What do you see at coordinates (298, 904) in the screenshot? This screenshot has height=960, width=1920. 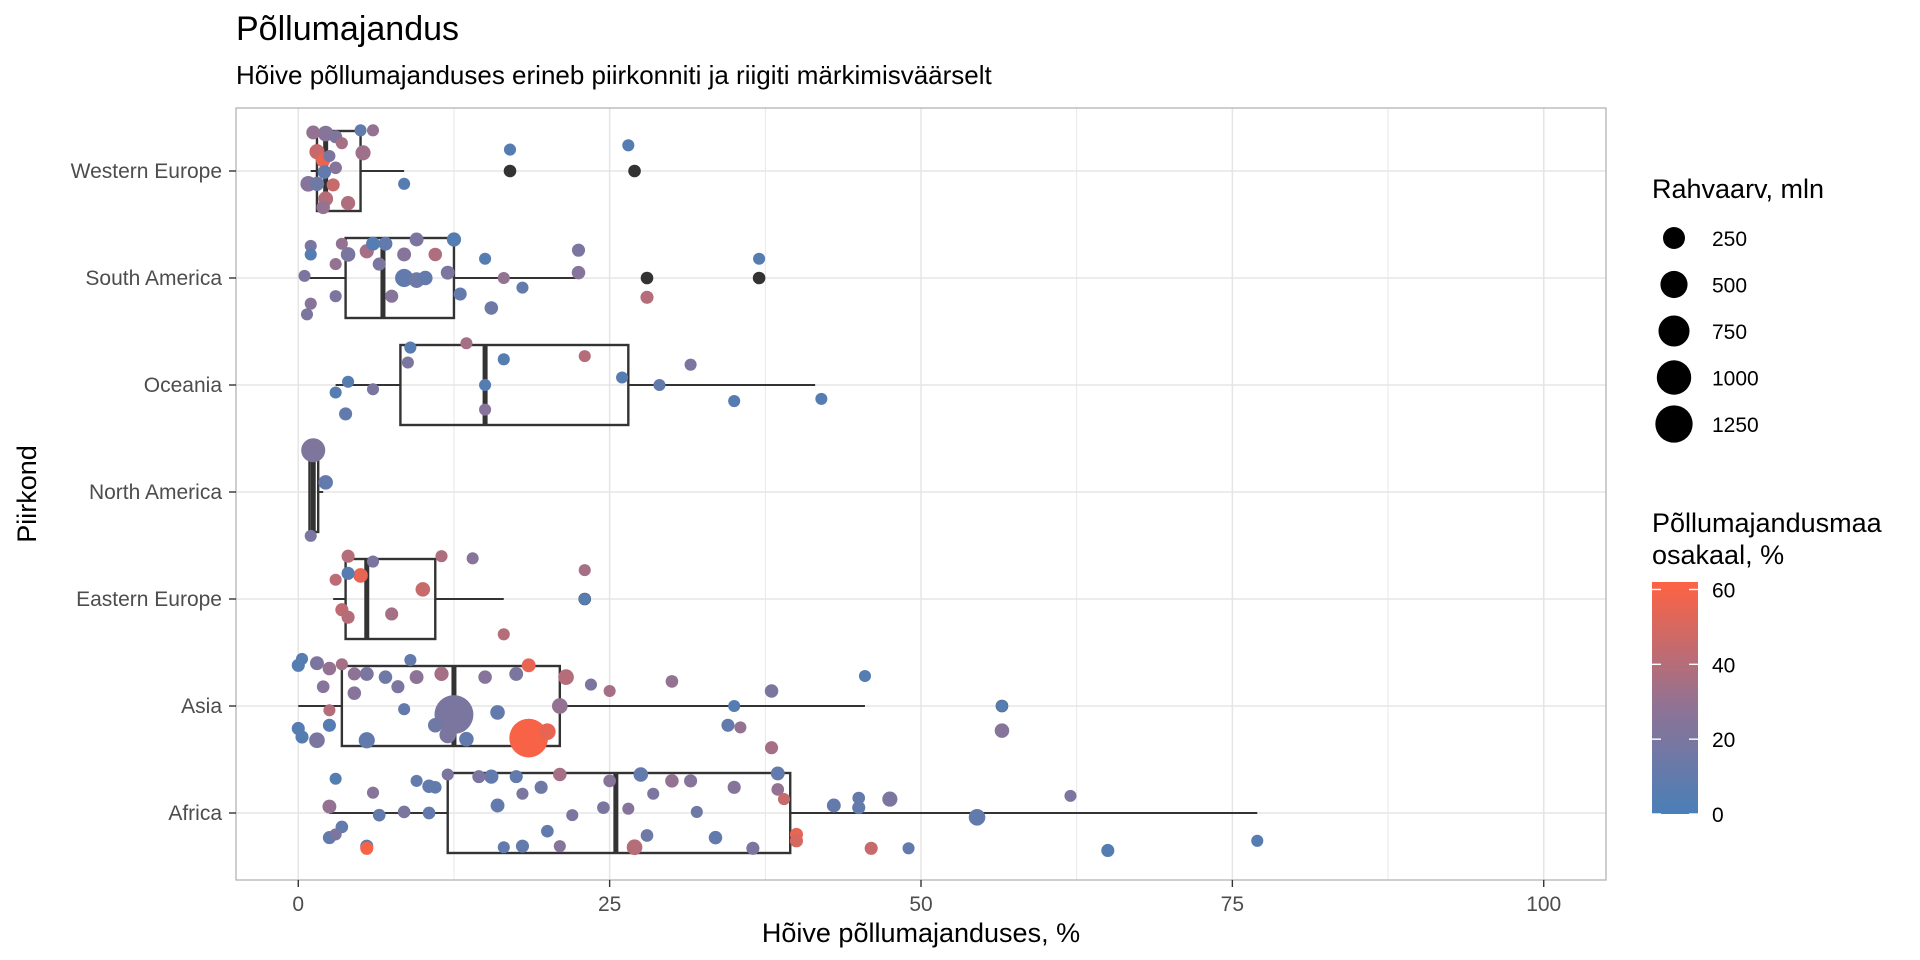 I see `x-tick-label: 0` at bounding box center [298, 904].